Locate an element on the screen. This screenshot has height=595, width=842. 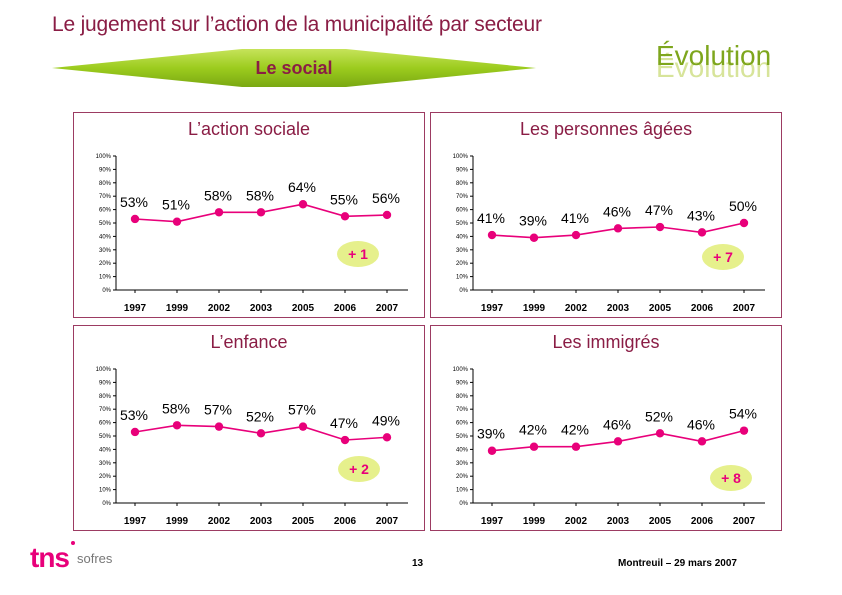
logo-main: tns is located at coordinates (50, 557).